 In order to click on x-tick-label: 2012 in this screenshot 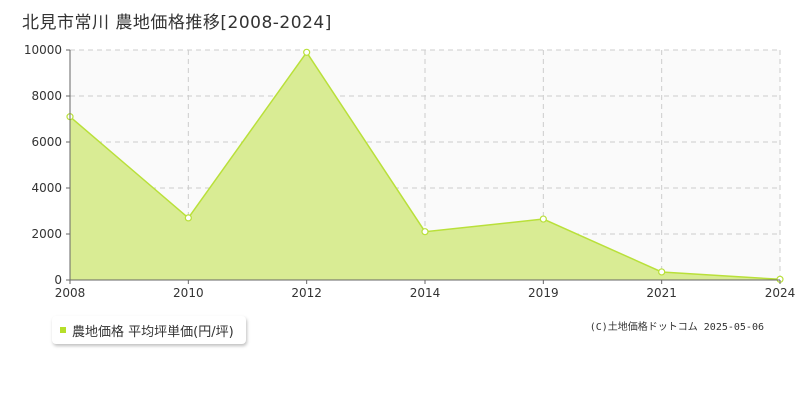, I will do `click(306, 293)`.